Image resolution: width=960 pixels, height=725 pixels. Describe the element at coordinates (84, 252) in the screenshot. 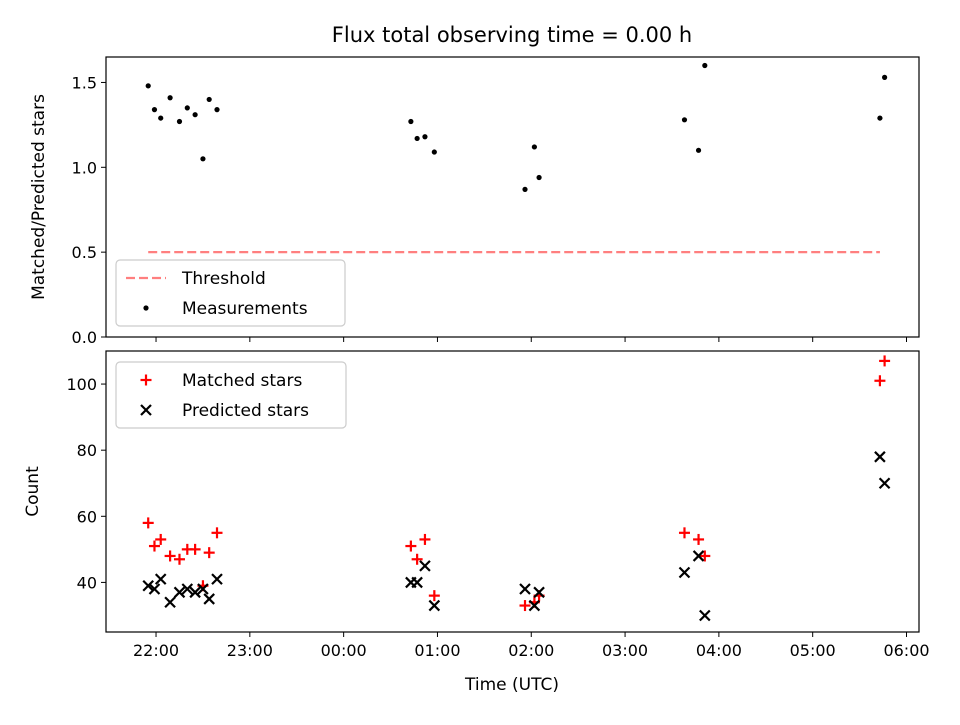

I see `y-tick-label: 0.5` at that location.